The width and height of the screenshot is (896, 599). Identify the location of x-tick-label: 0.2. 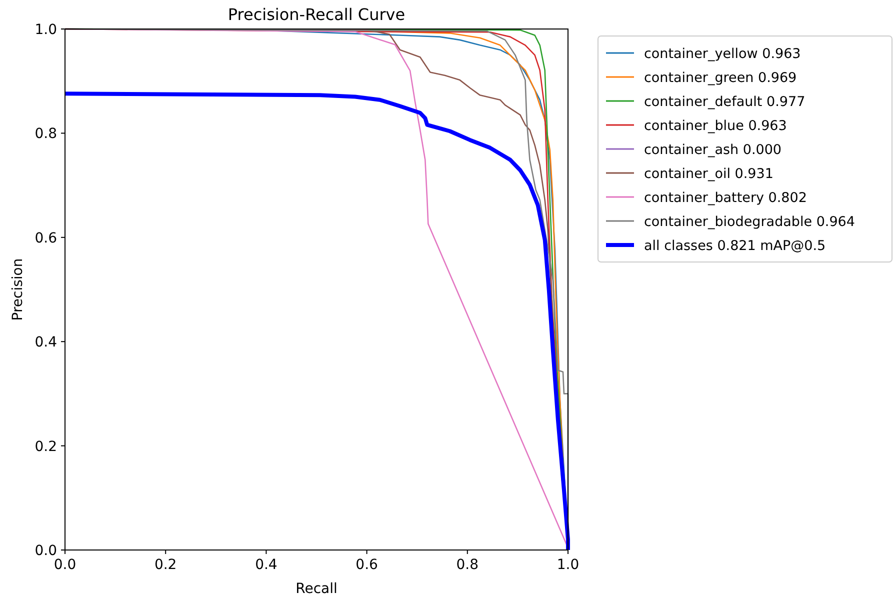
(165, 565).